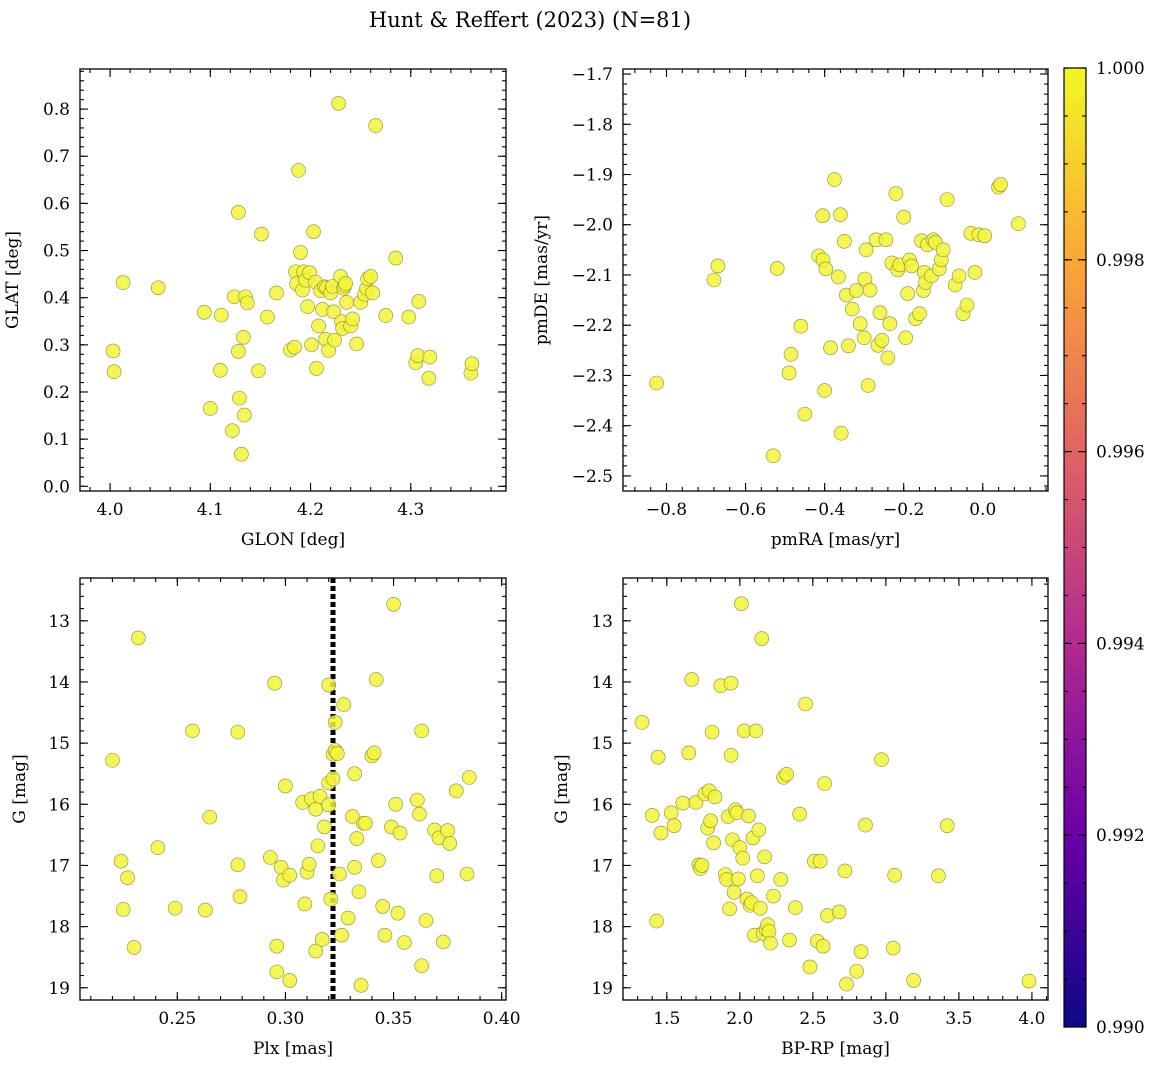 The height and width of the screenshot is (1067, 1161). What do you see at coordinates (835, 540) in the screenshot?
I see `x-axis-label: pmRA [mas/yr]` at bounding box center [835, 540].